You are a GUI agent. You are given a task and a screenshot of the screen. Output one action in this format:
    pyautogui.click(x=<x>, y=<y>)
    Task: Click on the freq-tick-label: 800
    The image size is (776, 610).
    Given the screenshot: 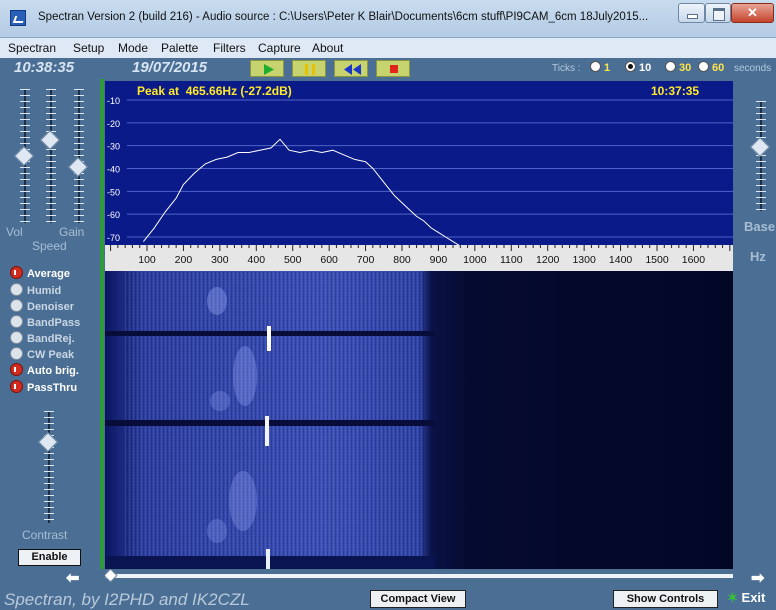 What is the action you would take?
    pyautogui.click(x=402, y=260)
    